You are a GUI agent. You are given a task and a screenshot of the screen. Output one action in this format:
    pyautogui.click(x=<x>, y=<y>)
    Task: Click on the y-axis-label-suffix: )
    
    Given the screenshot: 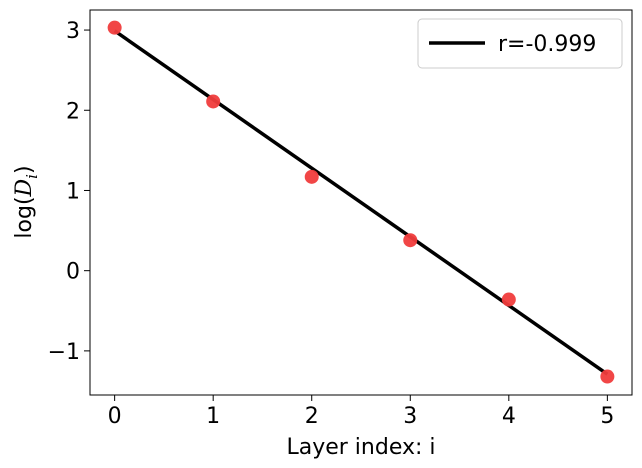 What is the action you would take?
    pyautogui.click(x=24, y=169)
    